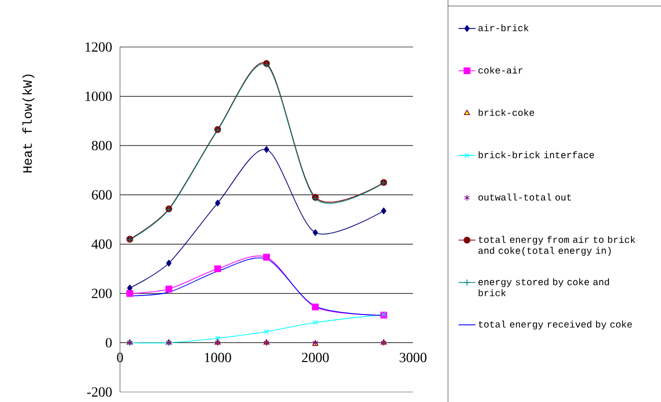  What do you see at coordinates (524, 197) in the screenshot?
I see `legend-label: outwall-total out` at bounding box center [524, 197].